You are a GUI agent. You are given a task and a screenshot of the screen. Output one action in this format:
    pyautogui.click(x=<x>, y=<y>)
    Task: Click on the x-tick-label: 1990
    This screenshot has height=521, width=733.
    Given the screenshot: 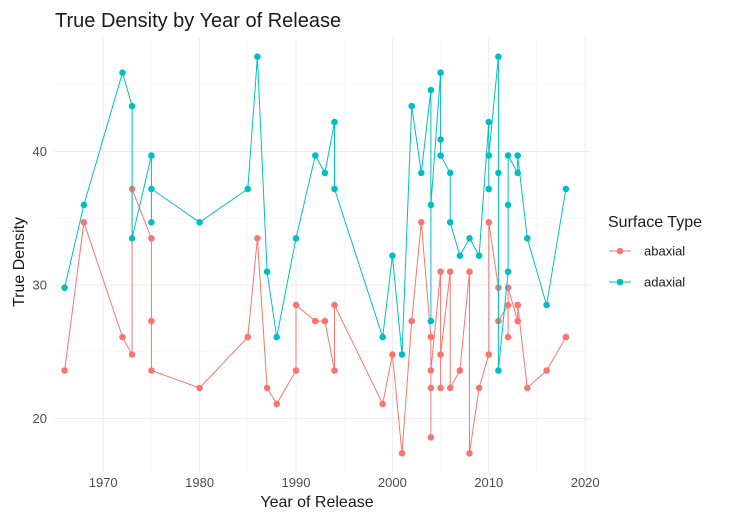 What is the action you would take?
    pyautogui.click(x=296, y=482)
    